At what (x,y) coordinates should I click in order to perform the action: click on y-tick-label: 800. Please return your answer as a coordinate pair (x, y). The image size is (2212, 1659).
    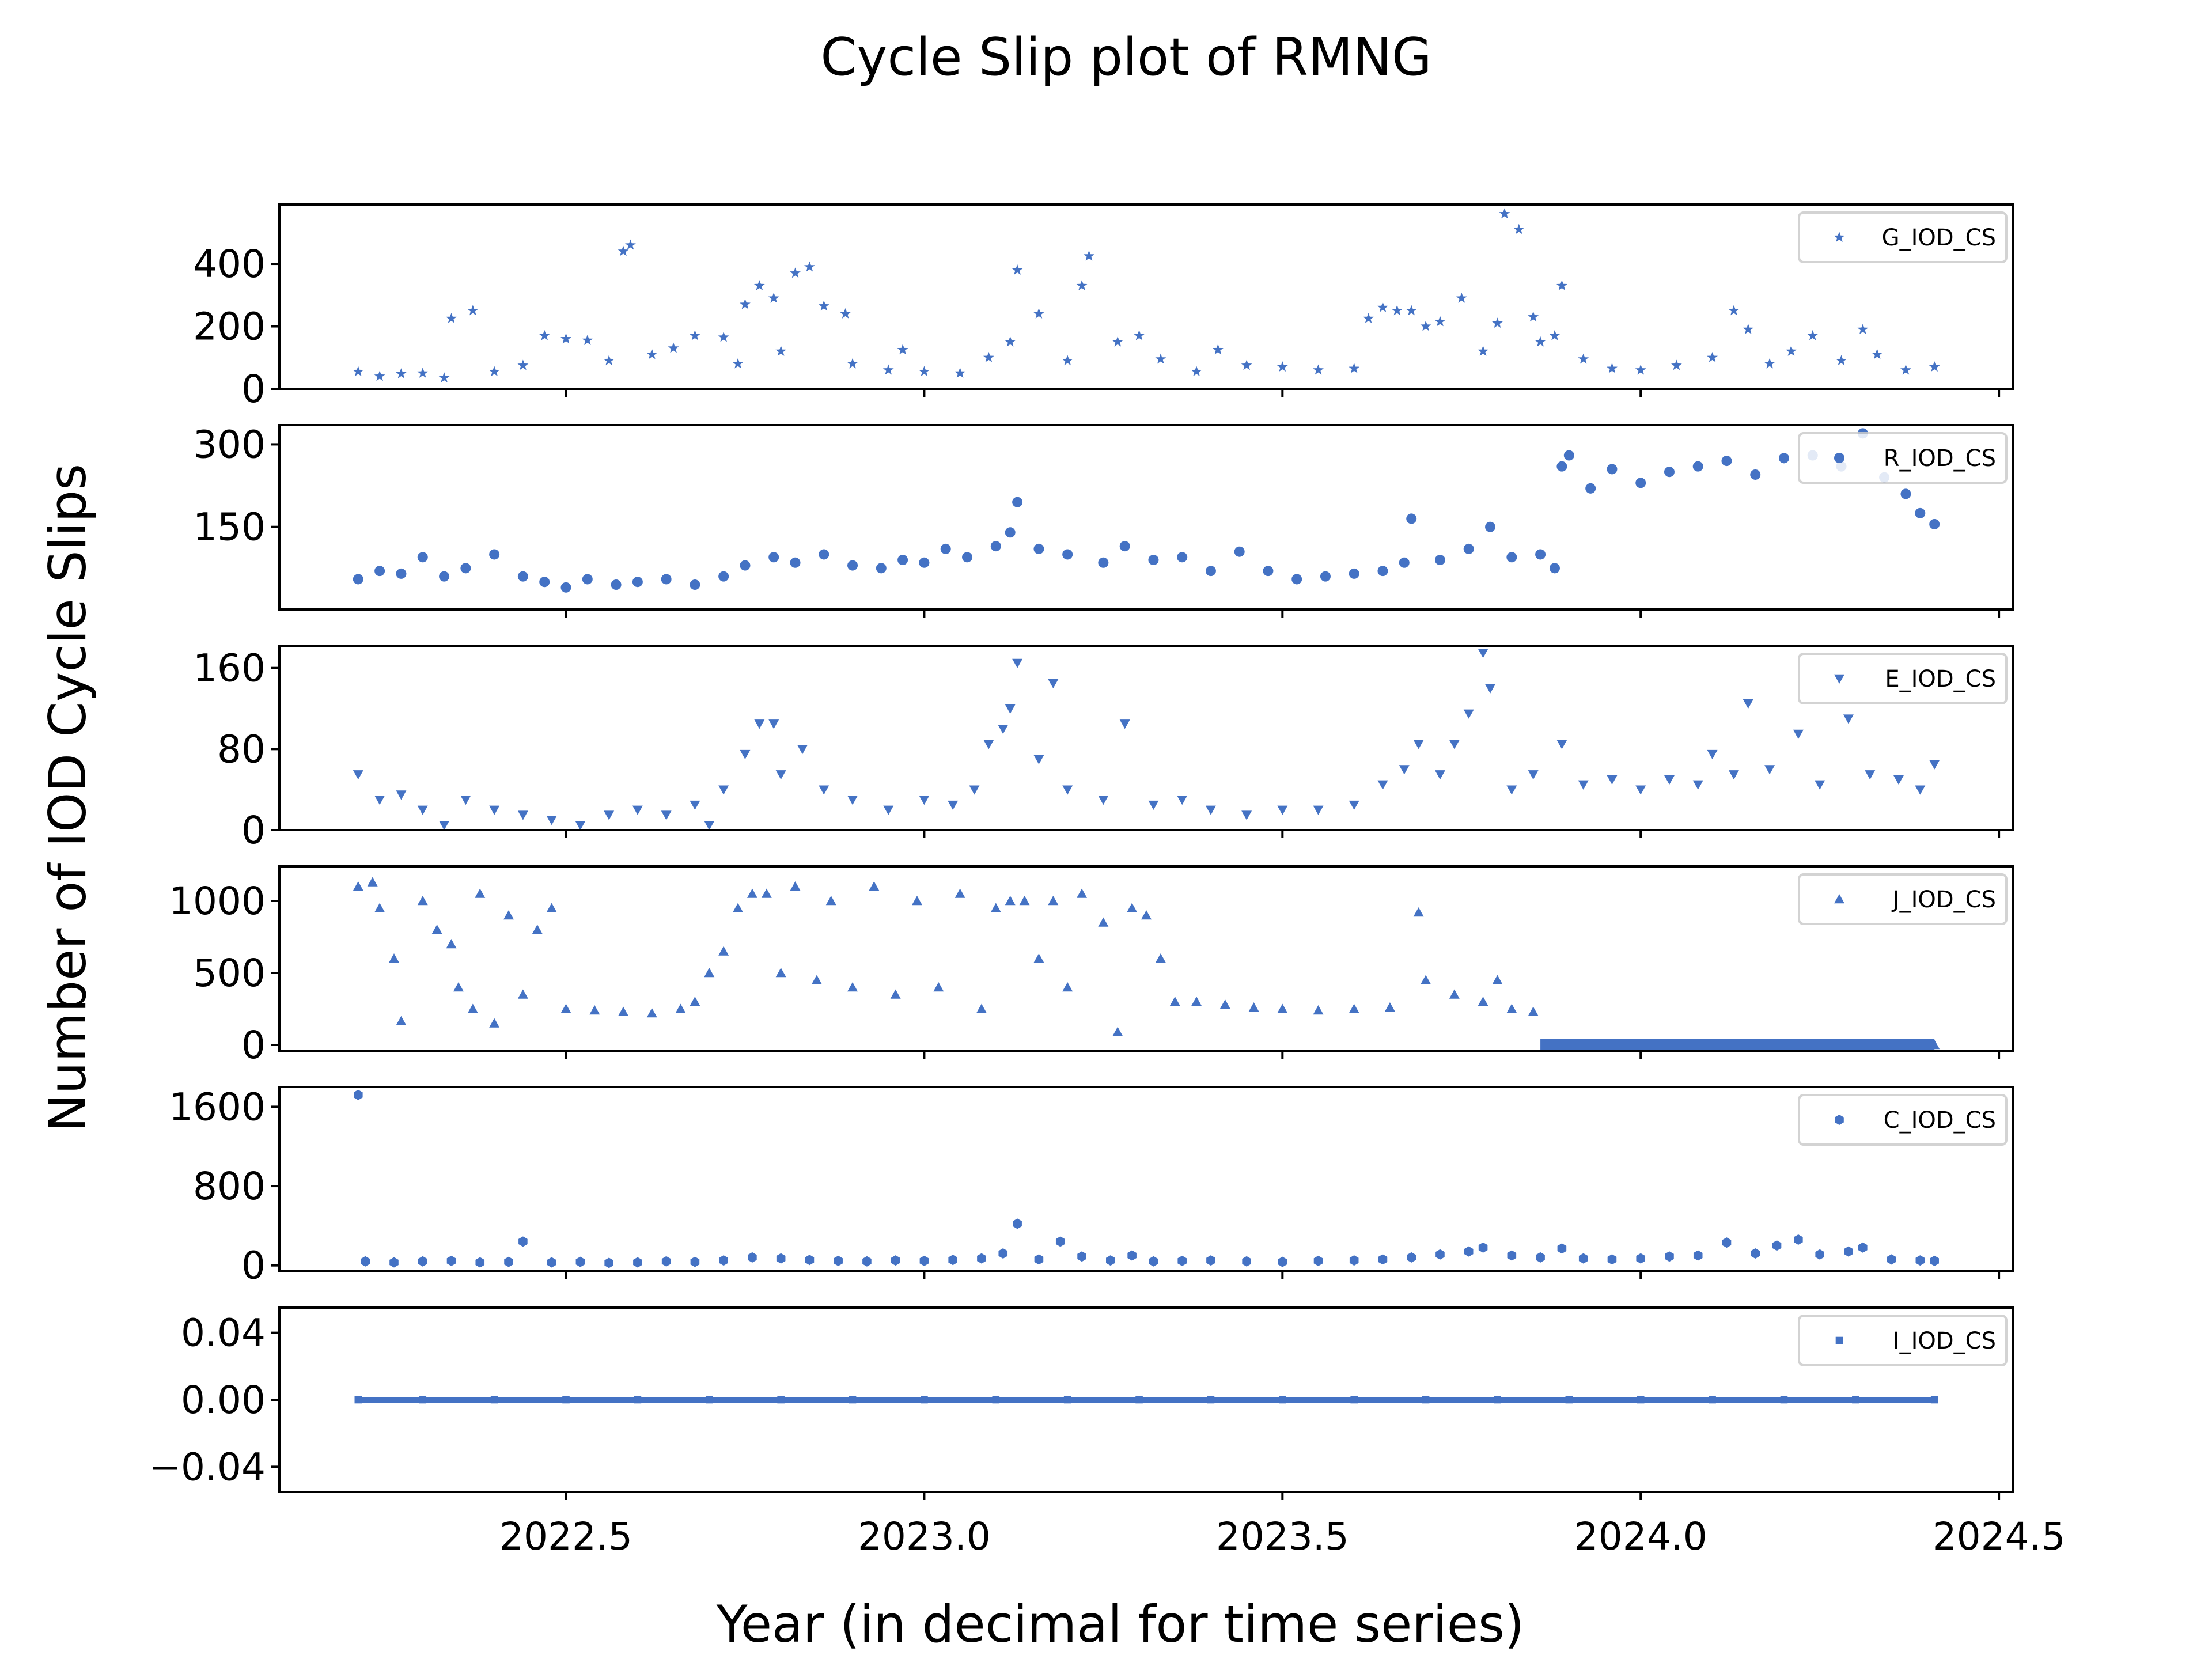
    Looking at the image, I should click on (229, 1186).